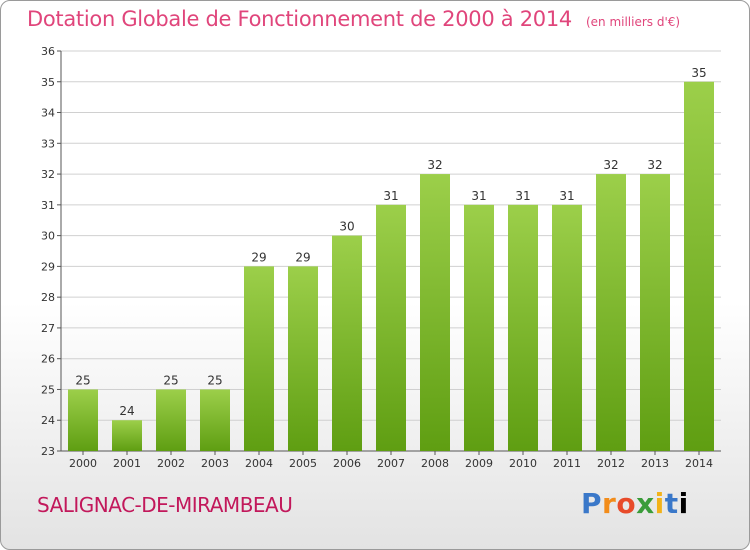 Image resolution: width=750 pixels, height=550 pixels. Describe the element at coordinates (126, 411) in the screenshot. I see `data-label-2001: 24` at that location.